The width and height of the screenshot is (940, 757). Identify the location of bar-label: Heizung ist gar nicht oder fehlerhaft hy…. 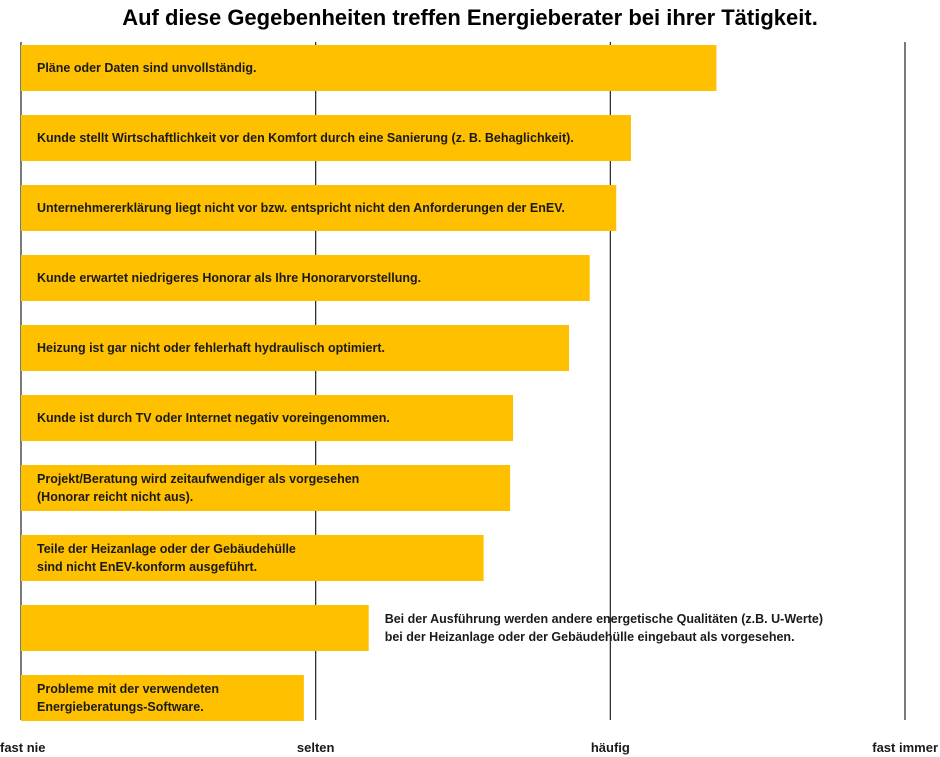
(211, 348).